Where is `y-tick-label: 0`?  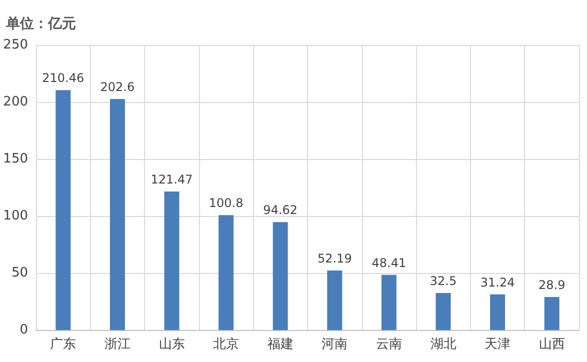 y-tick-label: 0 is located at coordinates (24, 330).